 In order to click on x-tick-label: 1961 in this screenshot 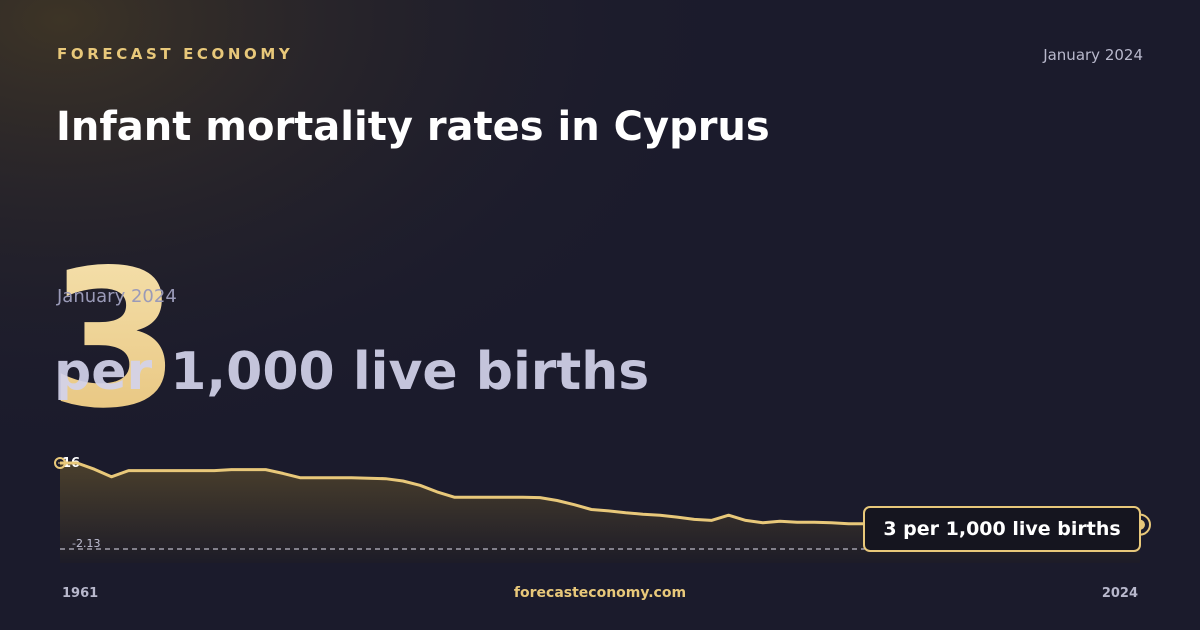, I will do `click(80, 593)`.